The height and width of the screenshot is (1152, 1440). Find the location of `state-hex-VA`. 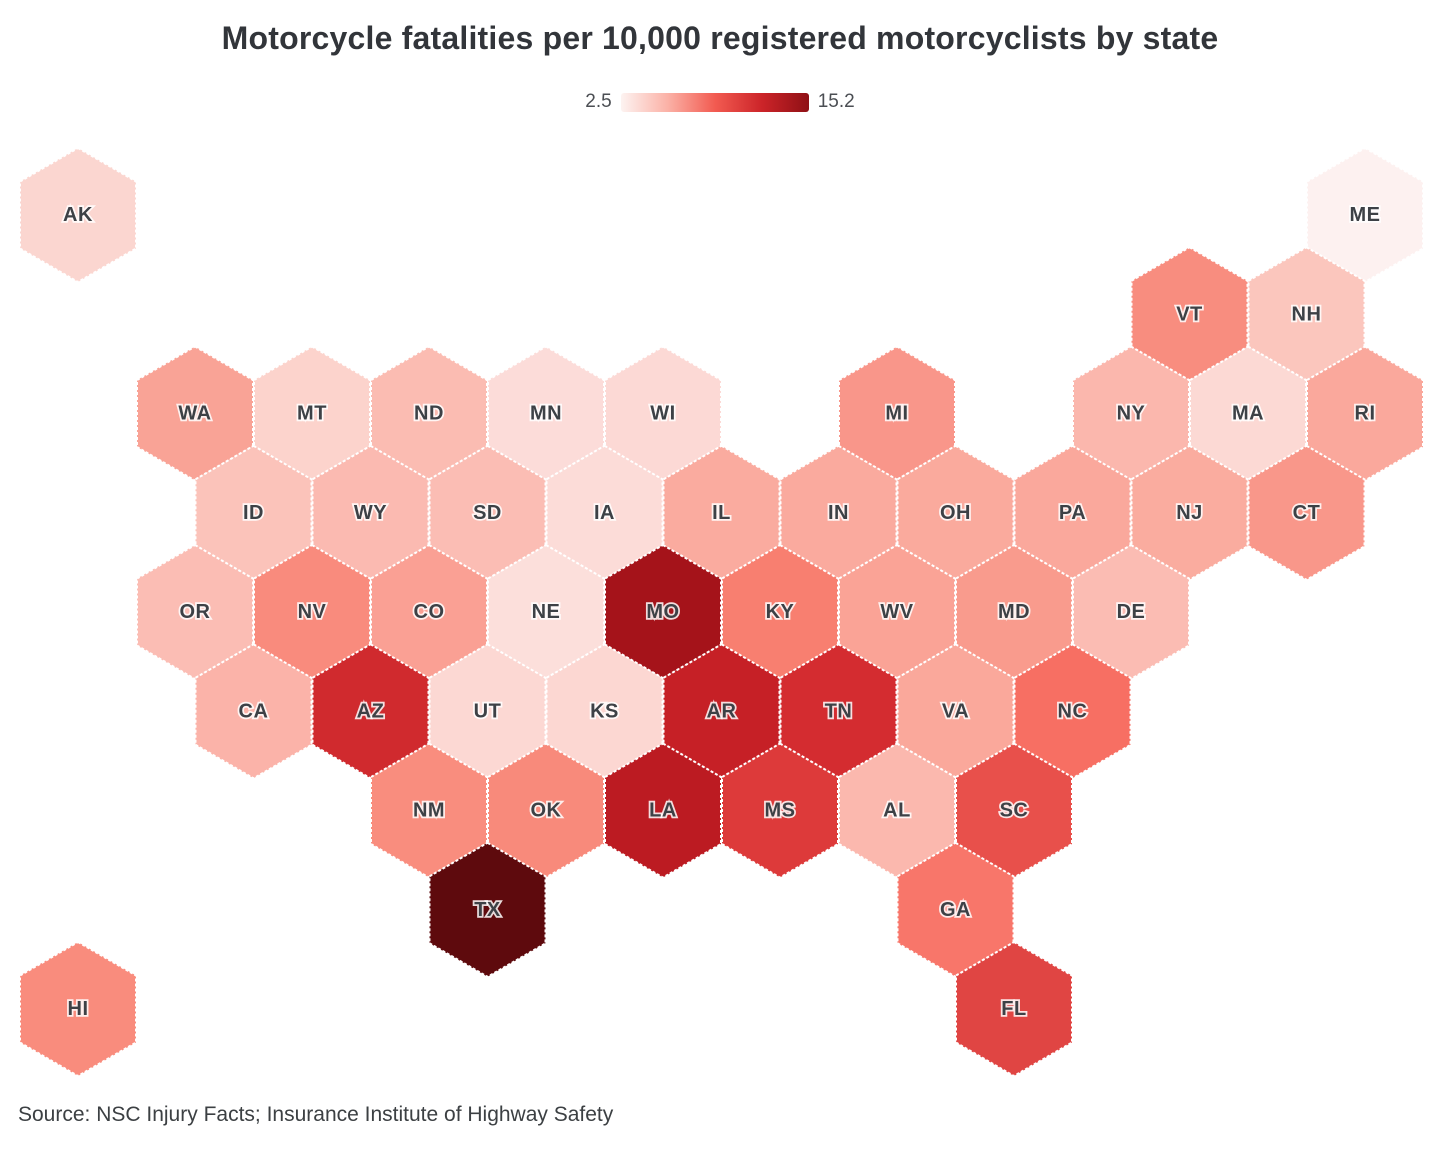

state-hex-VA is located at coordinates (955, 711).